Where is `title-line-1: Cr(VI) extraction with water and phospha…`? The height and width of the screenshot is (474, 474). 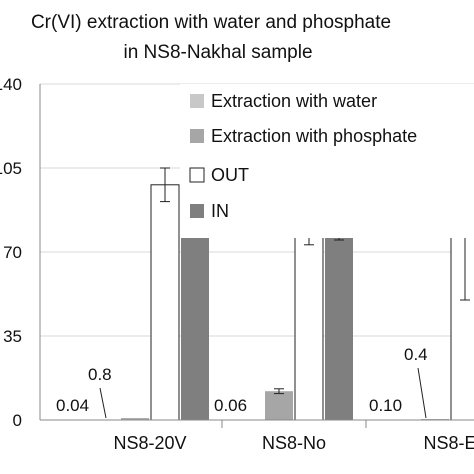 title-line-1: Cr(VI) extraction with water and phospha… is located at coordinates (211, 22).